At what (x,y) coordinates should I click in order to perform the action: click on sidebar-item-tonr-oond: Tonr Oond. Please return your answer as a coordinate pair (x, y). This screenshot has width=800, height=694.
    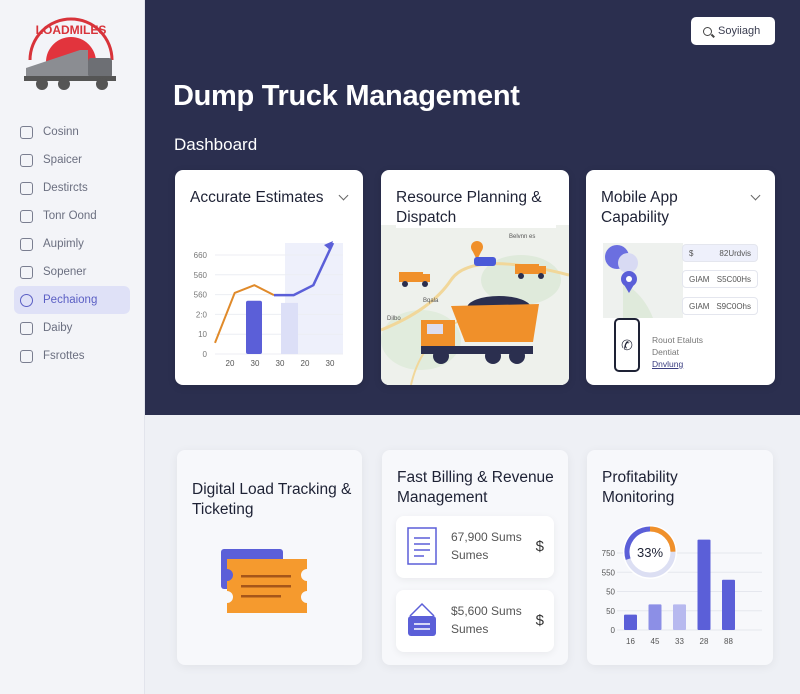
    Looking at the image, I should click on (72, 216).